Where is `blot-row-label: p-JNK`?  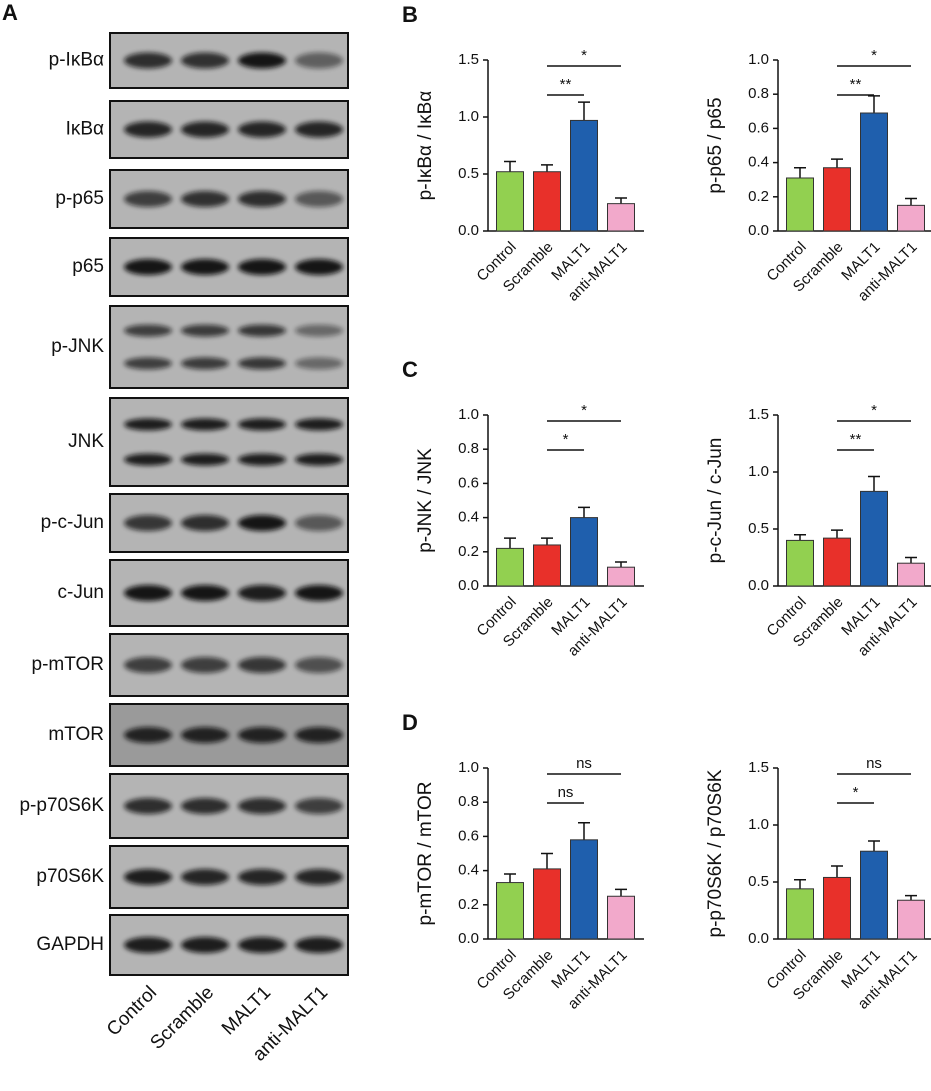 blot-row-label: p-JNK is located at coordinates (77, 346).